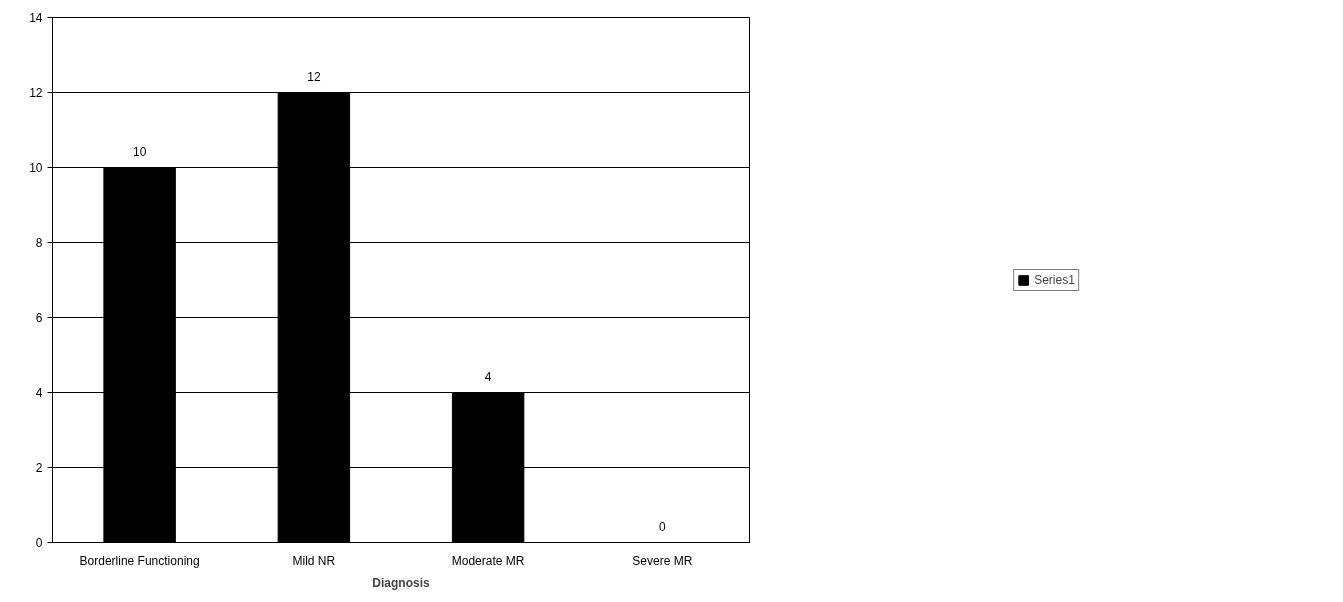 This screenshot has height=602, width=1343. Describe the element at coordinates (39, 468) in the screenshot. I see `y-tick-label: 2` at that location.